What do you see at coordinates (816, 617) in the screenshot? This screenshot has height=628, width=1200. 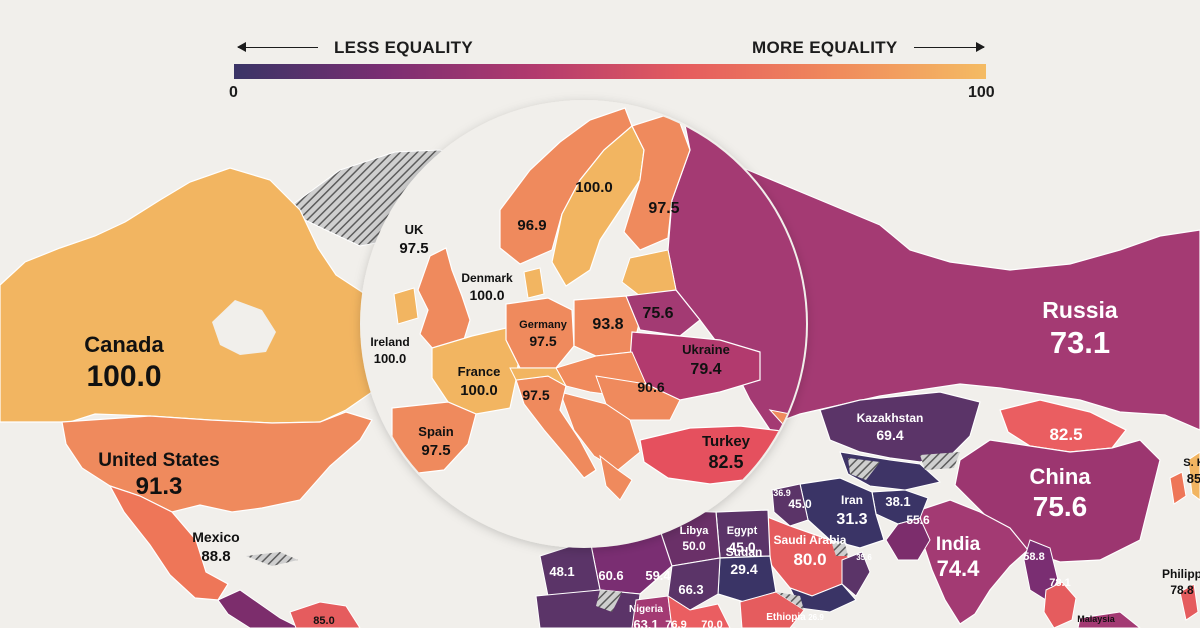 I see `region-value-26-9: 26.9` at bounding box center [816, 617].